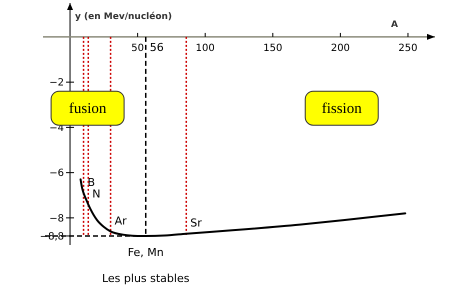 The height and width of the screenshot is (294, 453). I want to click on x-tick-label: 50, so click(137, 48).